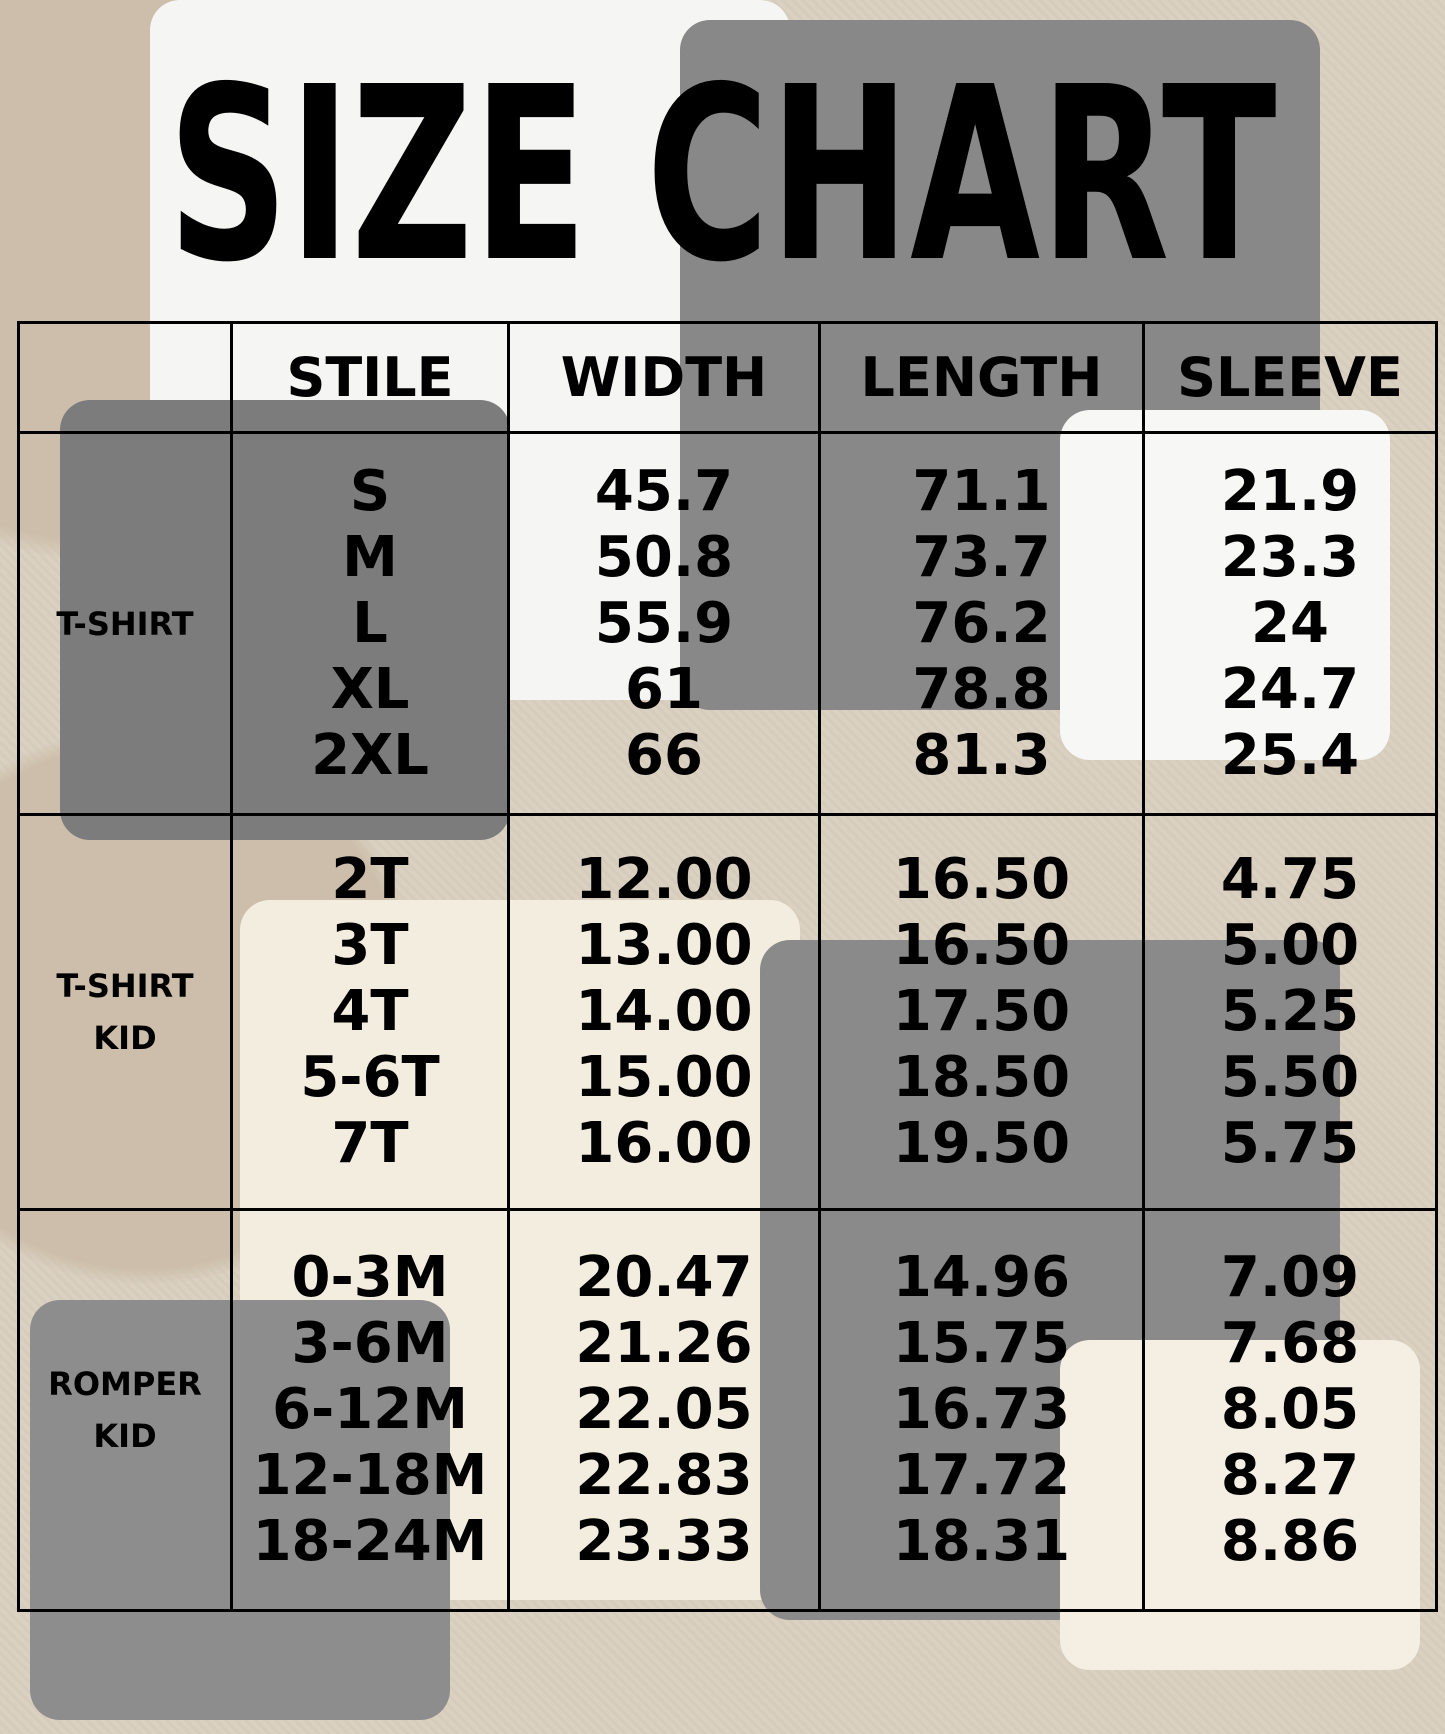 This screenshot has width=1445, height=1734. I want to click on sizes-value: 2T, so click(370, 879).